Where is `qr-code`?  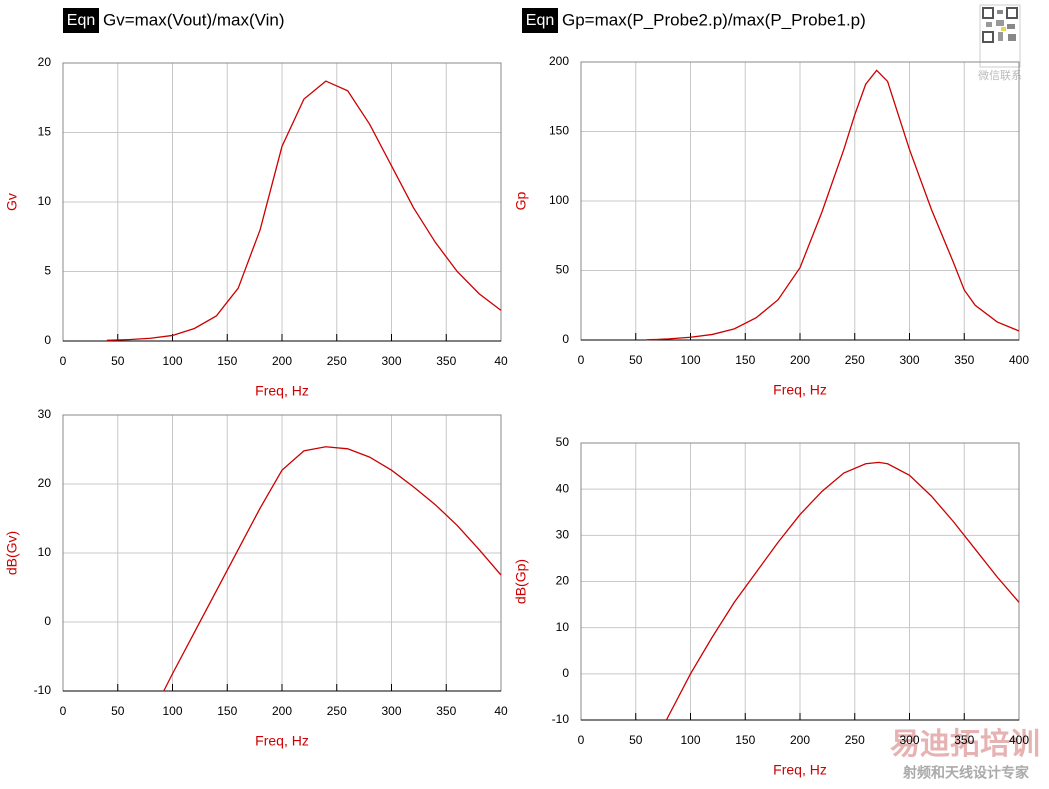
qr-code is located at coordinates (1000, 36).